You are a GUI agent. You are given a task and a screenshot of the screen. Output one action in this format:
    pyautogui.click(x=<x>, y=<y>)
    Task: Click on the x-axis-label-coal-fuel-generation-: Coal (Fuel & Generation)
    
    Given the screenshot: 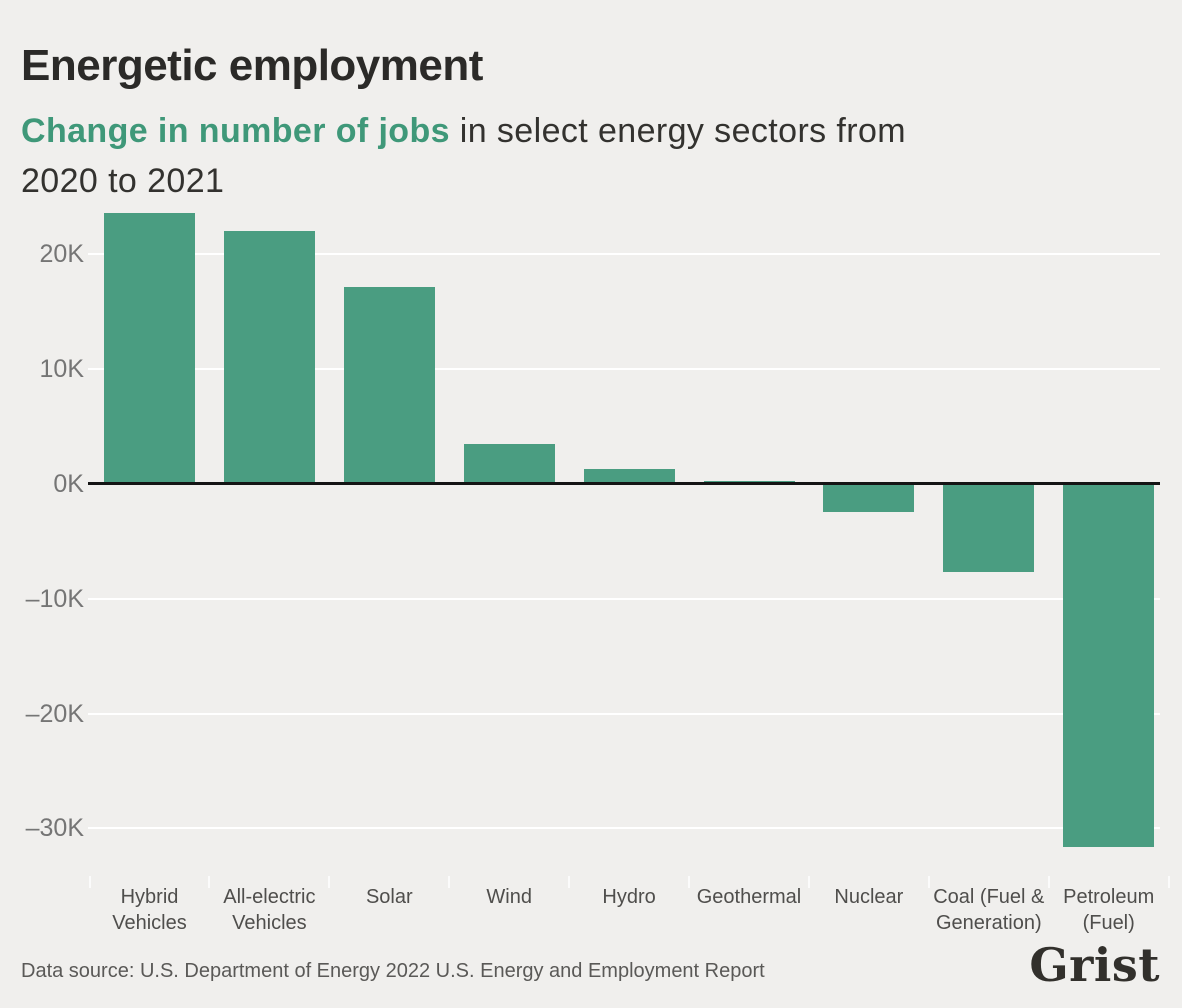 What is the action you would take?
    pyautogui.click(x=989, y=910)
    